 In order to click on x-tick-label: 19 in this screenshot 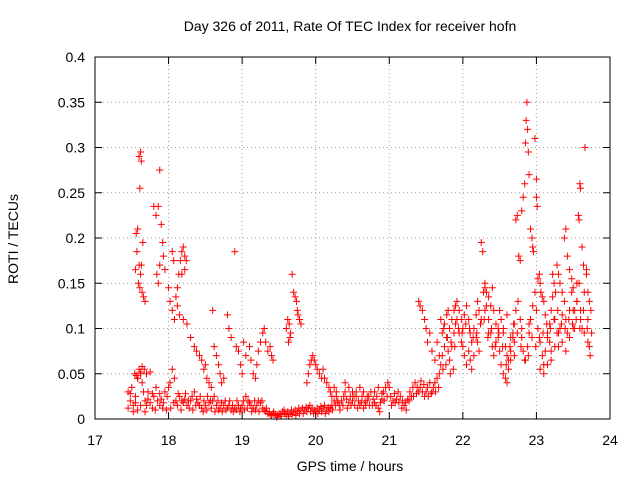, I will do `click(242, 440)`.